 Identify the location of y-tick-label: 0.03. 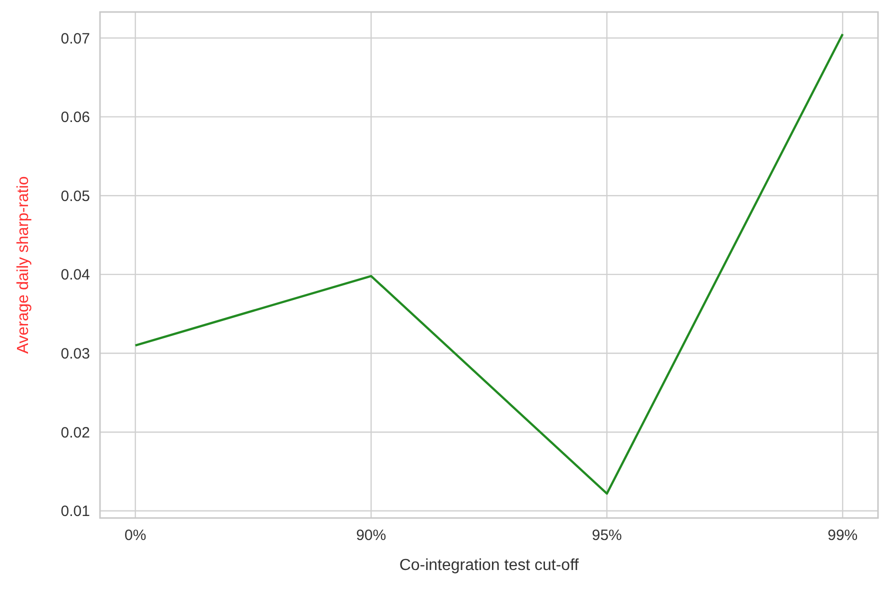
(75, 354).